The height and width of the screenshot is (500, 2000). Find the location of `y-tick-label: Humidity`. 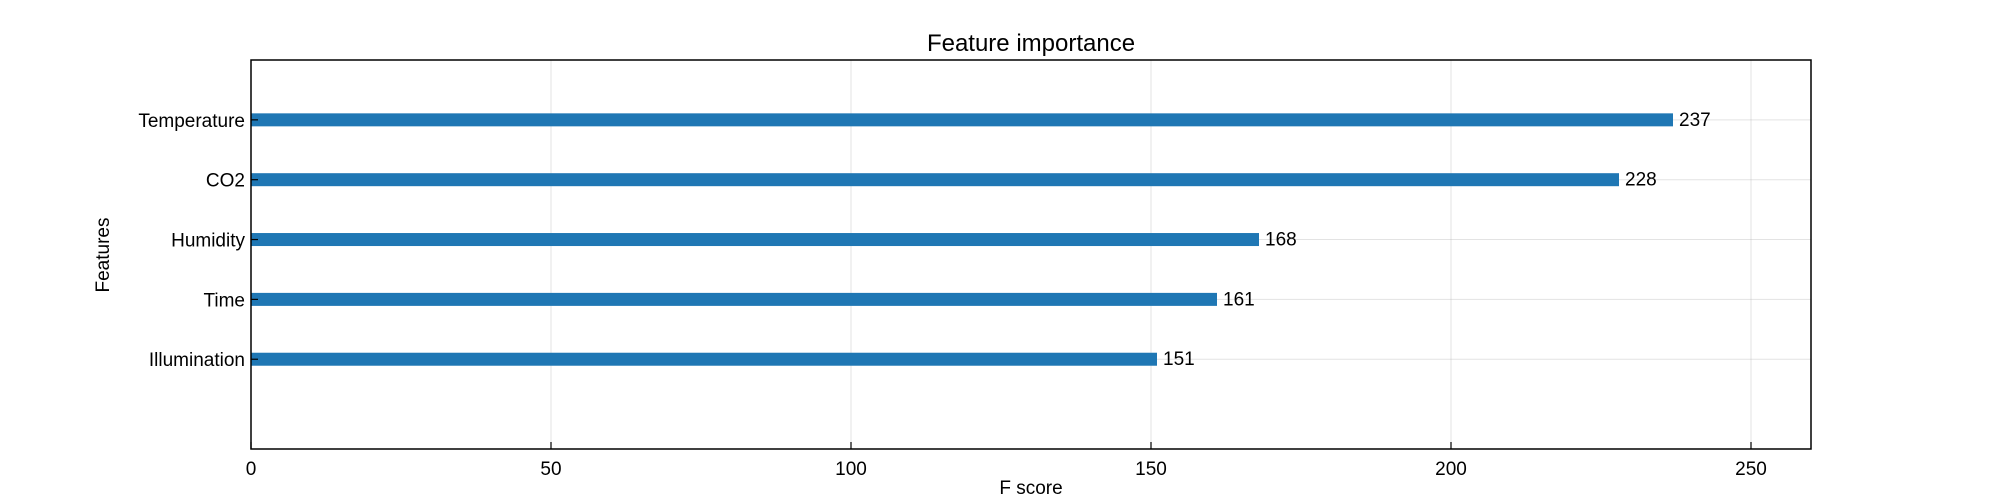

y-tick-label: Humidity is located at coordinates (208, 241).